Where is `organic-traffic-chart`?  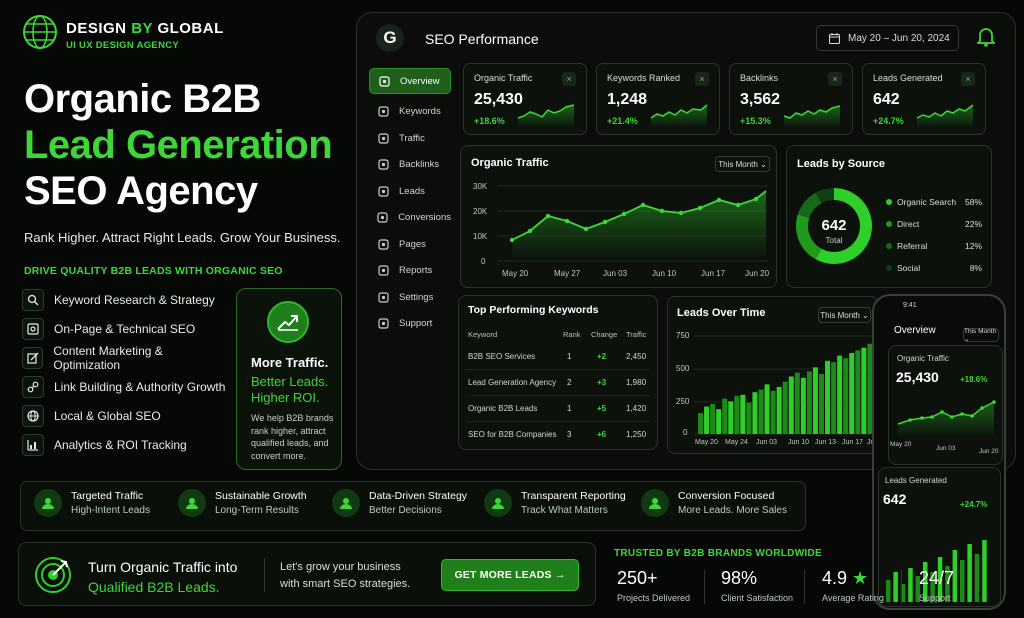
organic-traffic-chart is located at coordinates (618, 230).